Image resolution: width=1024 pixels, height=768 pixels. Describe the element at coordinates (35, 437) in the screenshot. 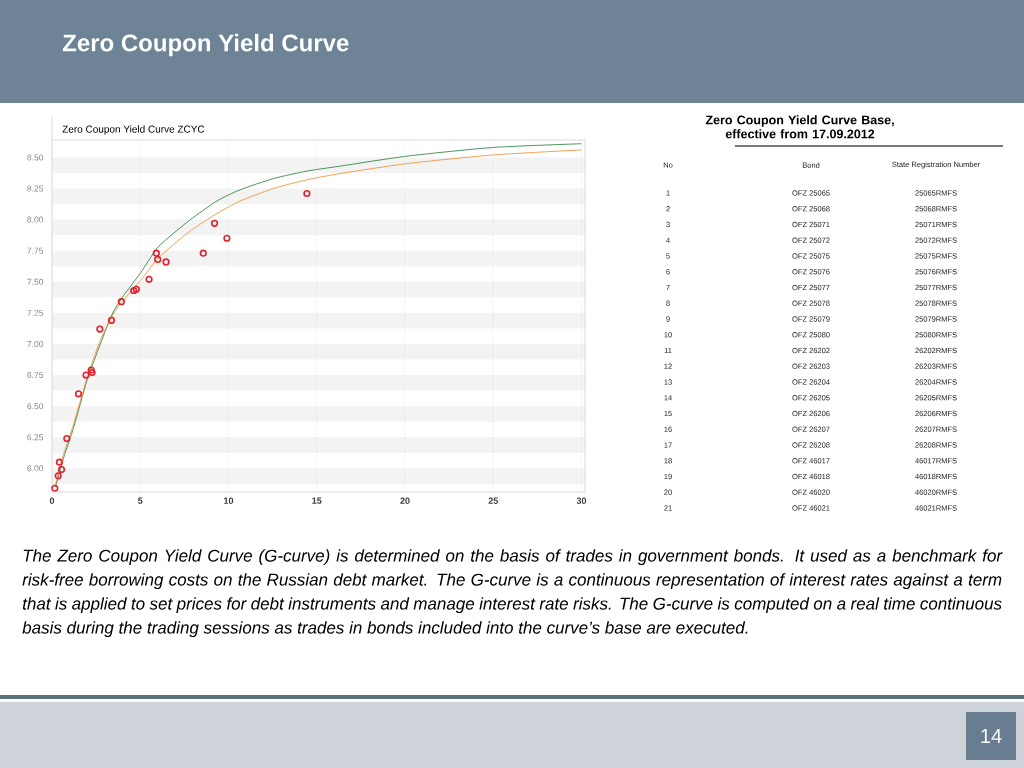

I see `y-tick-label: 6.25` at that location.